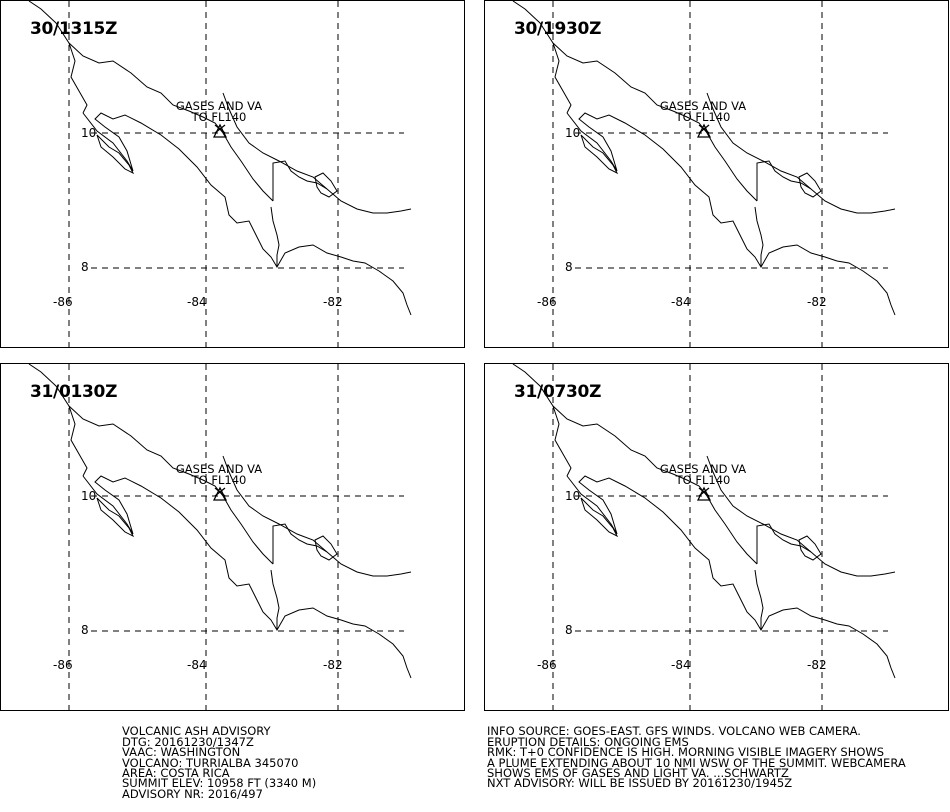 The image size is (950, 812). Describe the element at coordinates (176, 773) in the screenshot. I see `advisory-line: AREA: COSTA RICA` at that location.